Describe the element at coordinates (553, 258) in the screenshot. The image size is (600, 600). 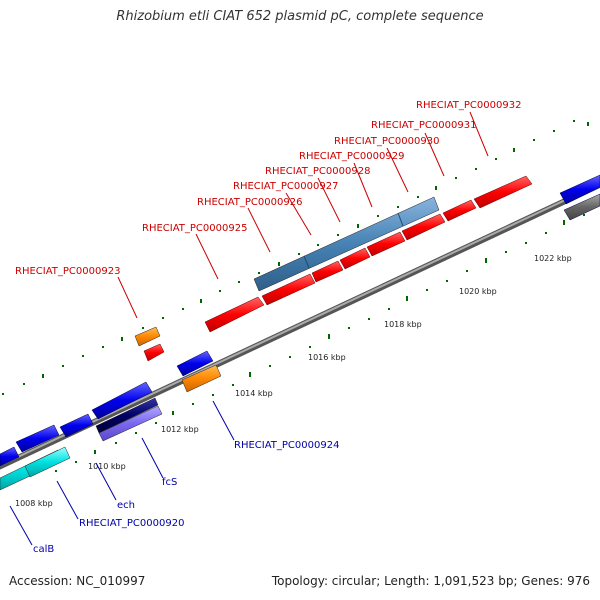
I see `scale-label: 1022 kbp` at that location.